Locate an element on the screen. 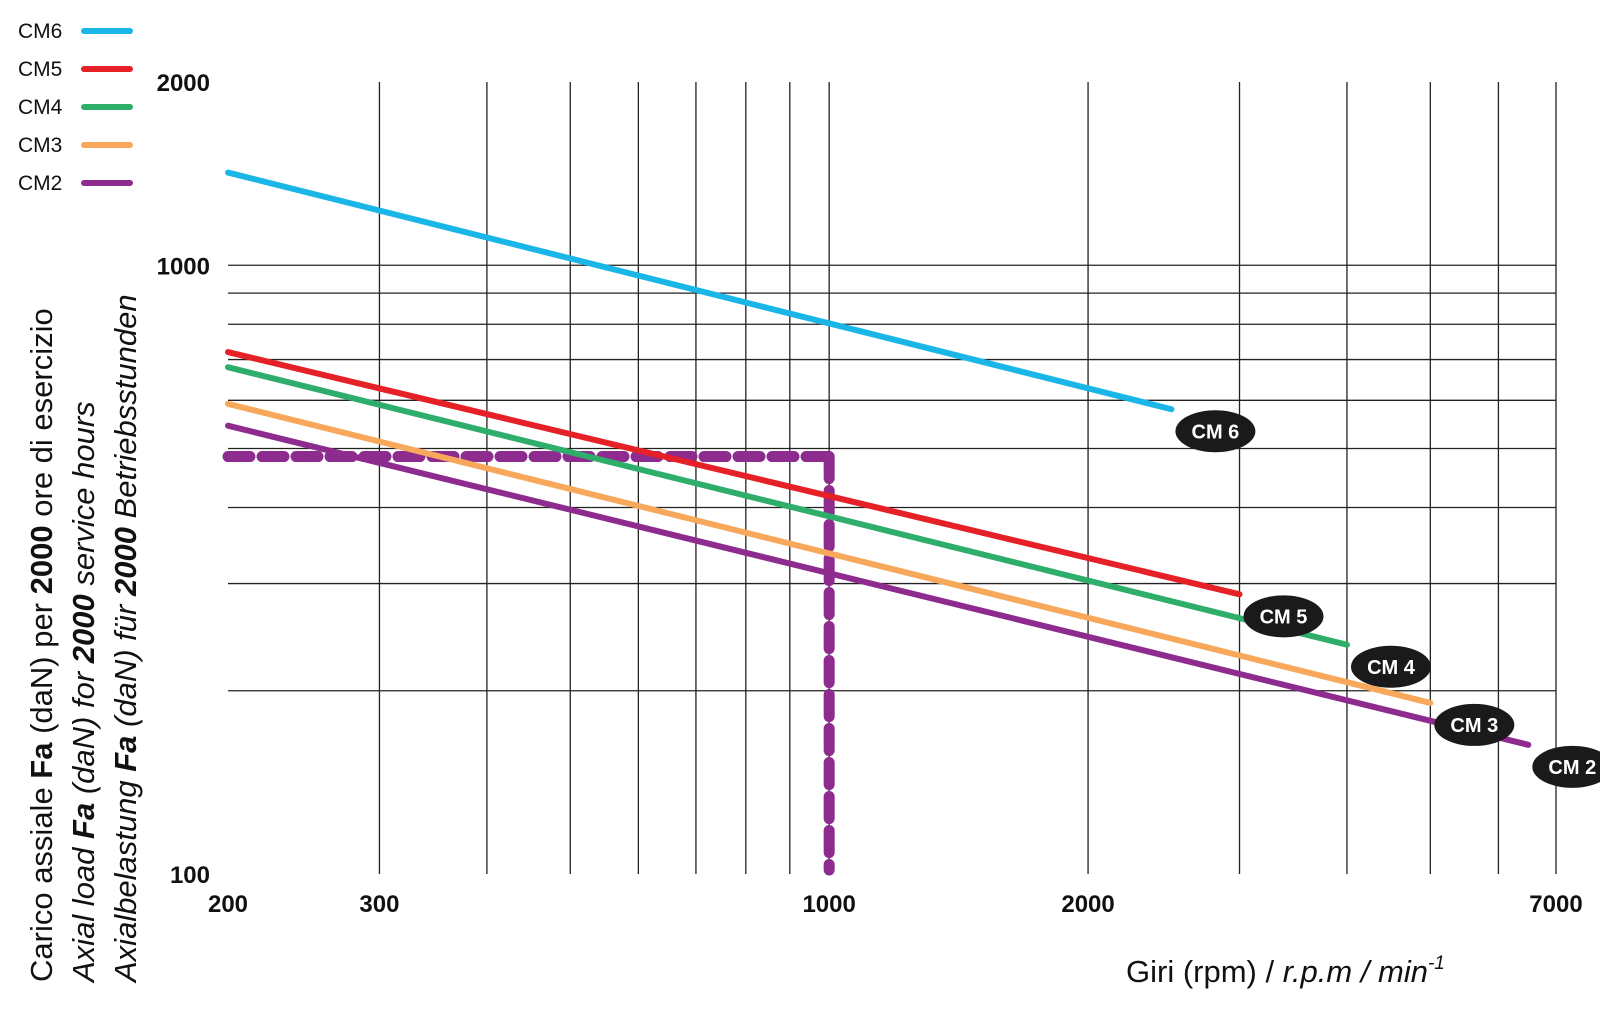  x-tick-label: 7000 is located at coordinates (1555, 904).